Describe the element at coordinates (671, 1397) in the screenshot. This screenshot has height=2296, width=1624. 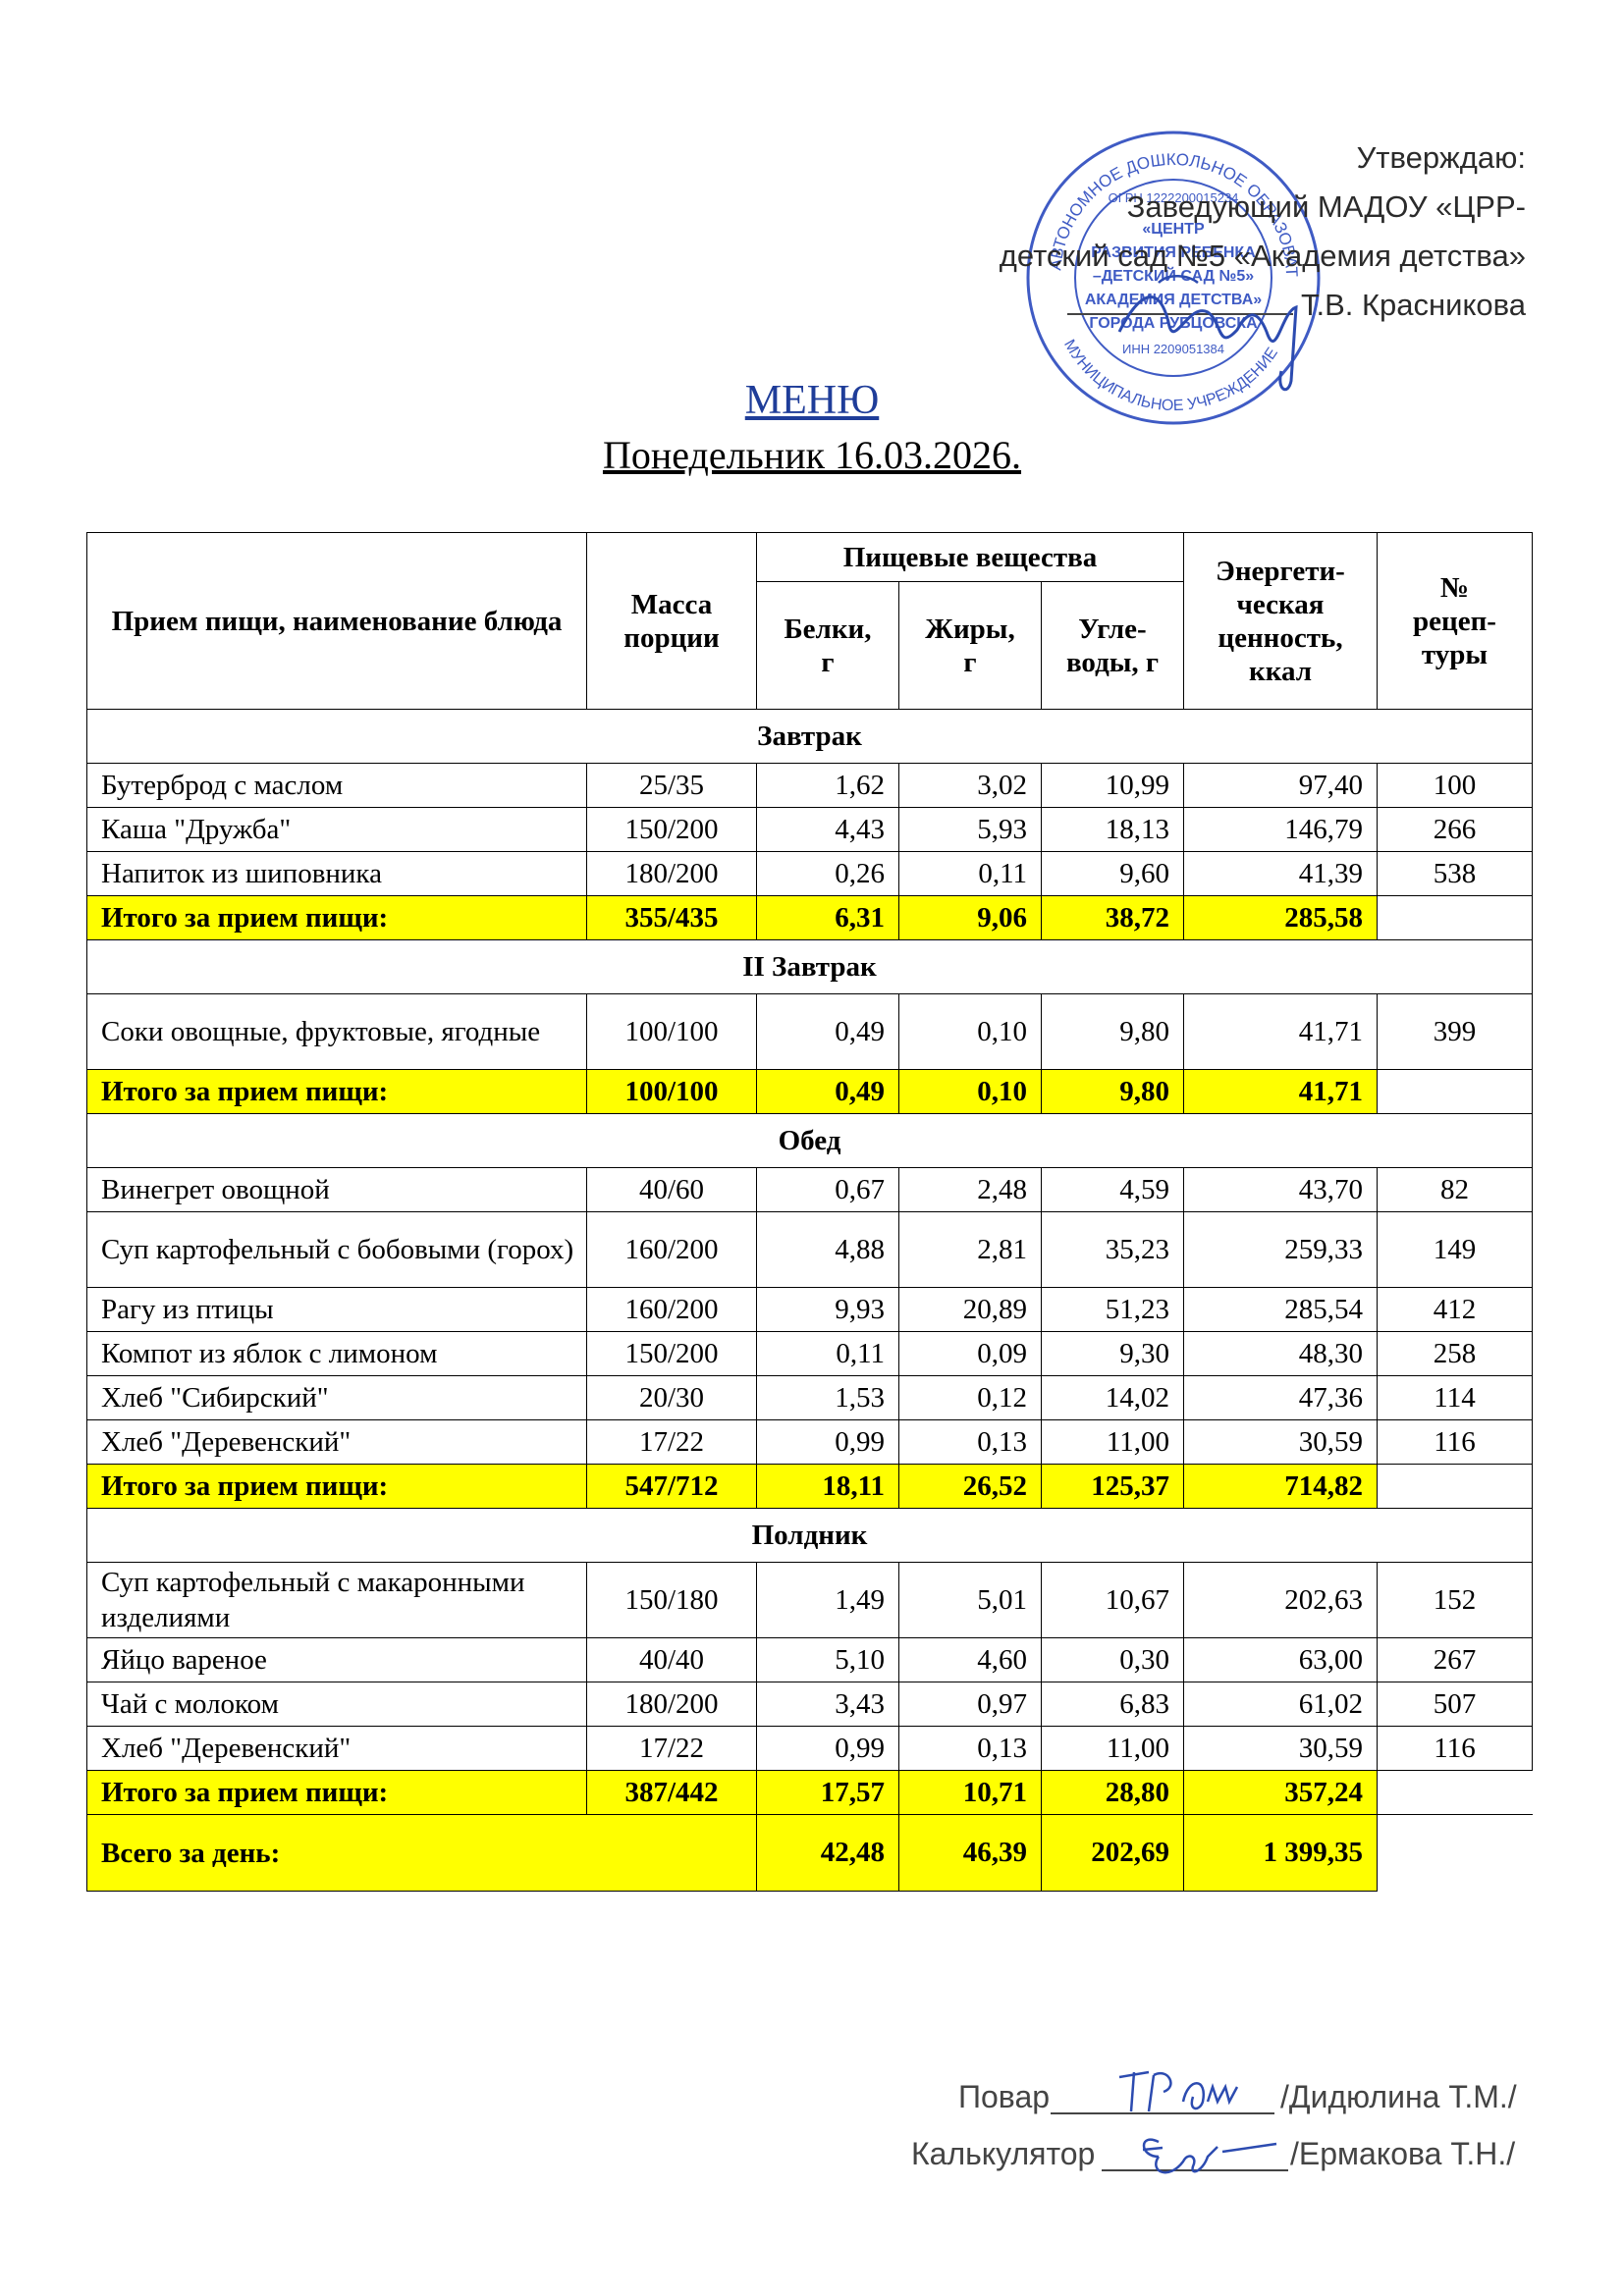
I see `dish-mass: 20/30` at that location.